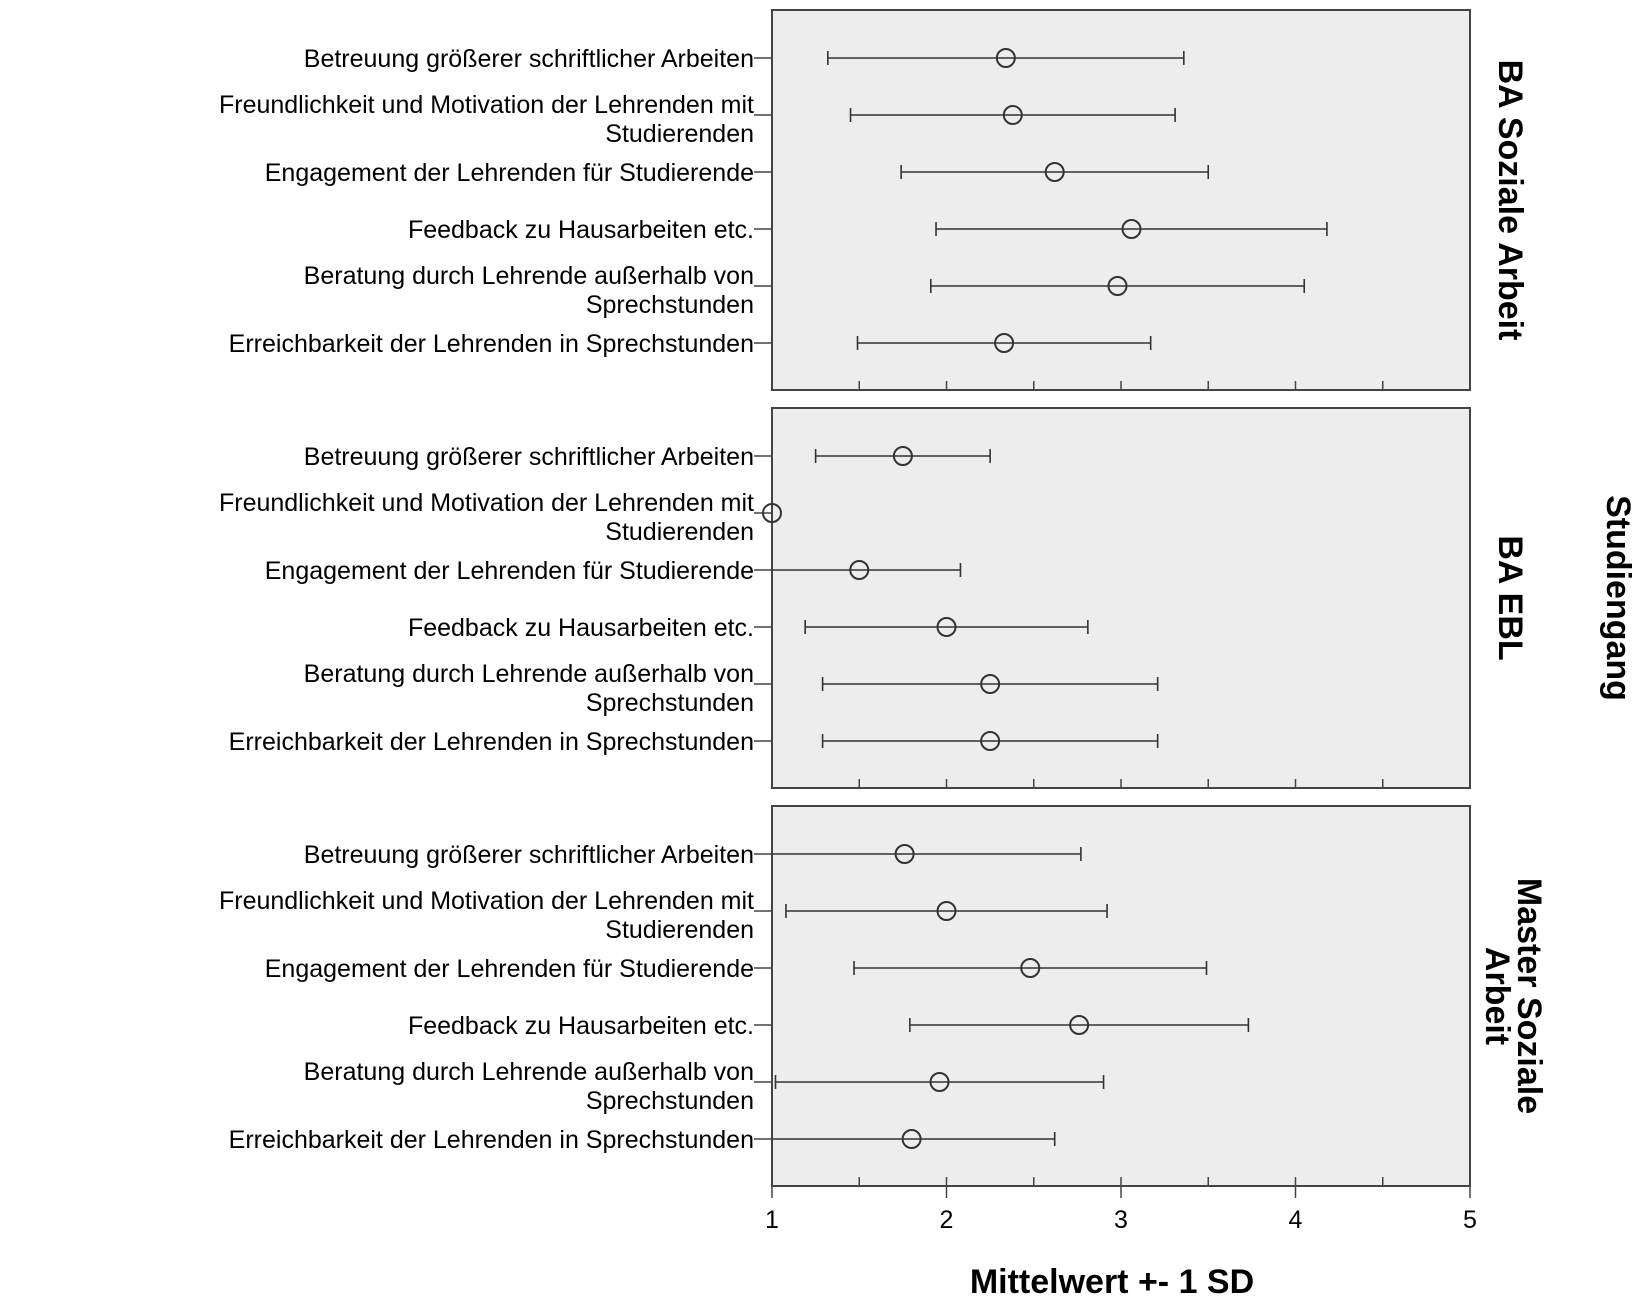  What do you see at coordinates (1497, 996) in the screenshot?
I see `panel-label-line: Arbeit` at bounding box center [1497, 996].